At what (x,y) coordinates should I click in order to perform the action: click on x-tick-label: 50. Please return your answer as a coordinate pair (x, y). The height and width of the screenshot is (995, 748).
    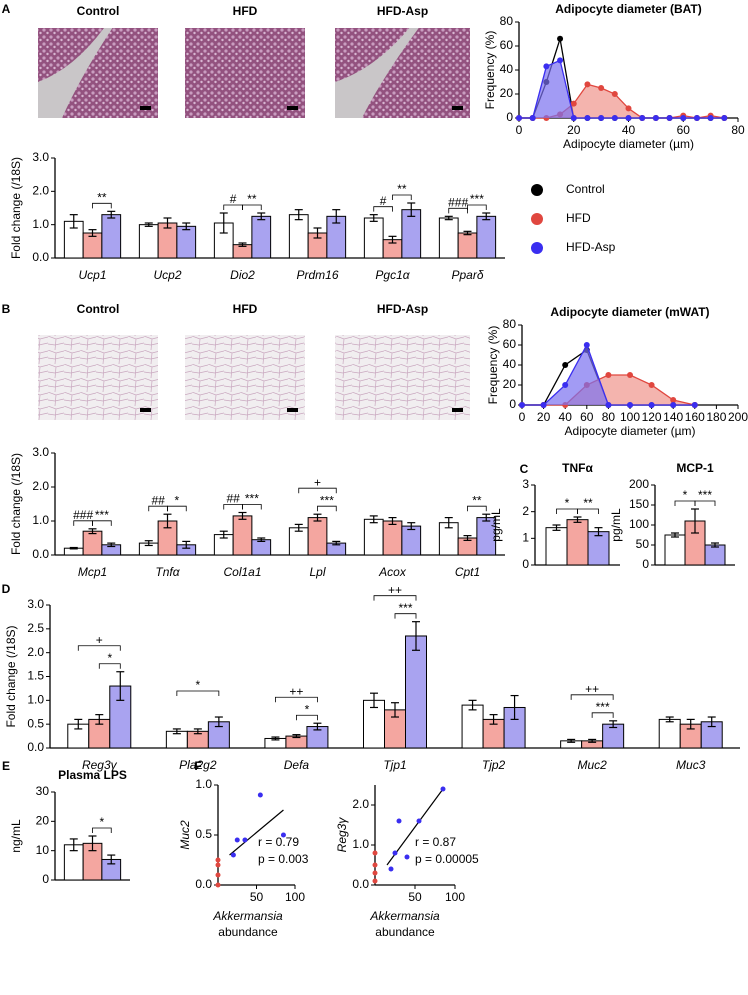
    Looking at the image, I should click on (257, 897).